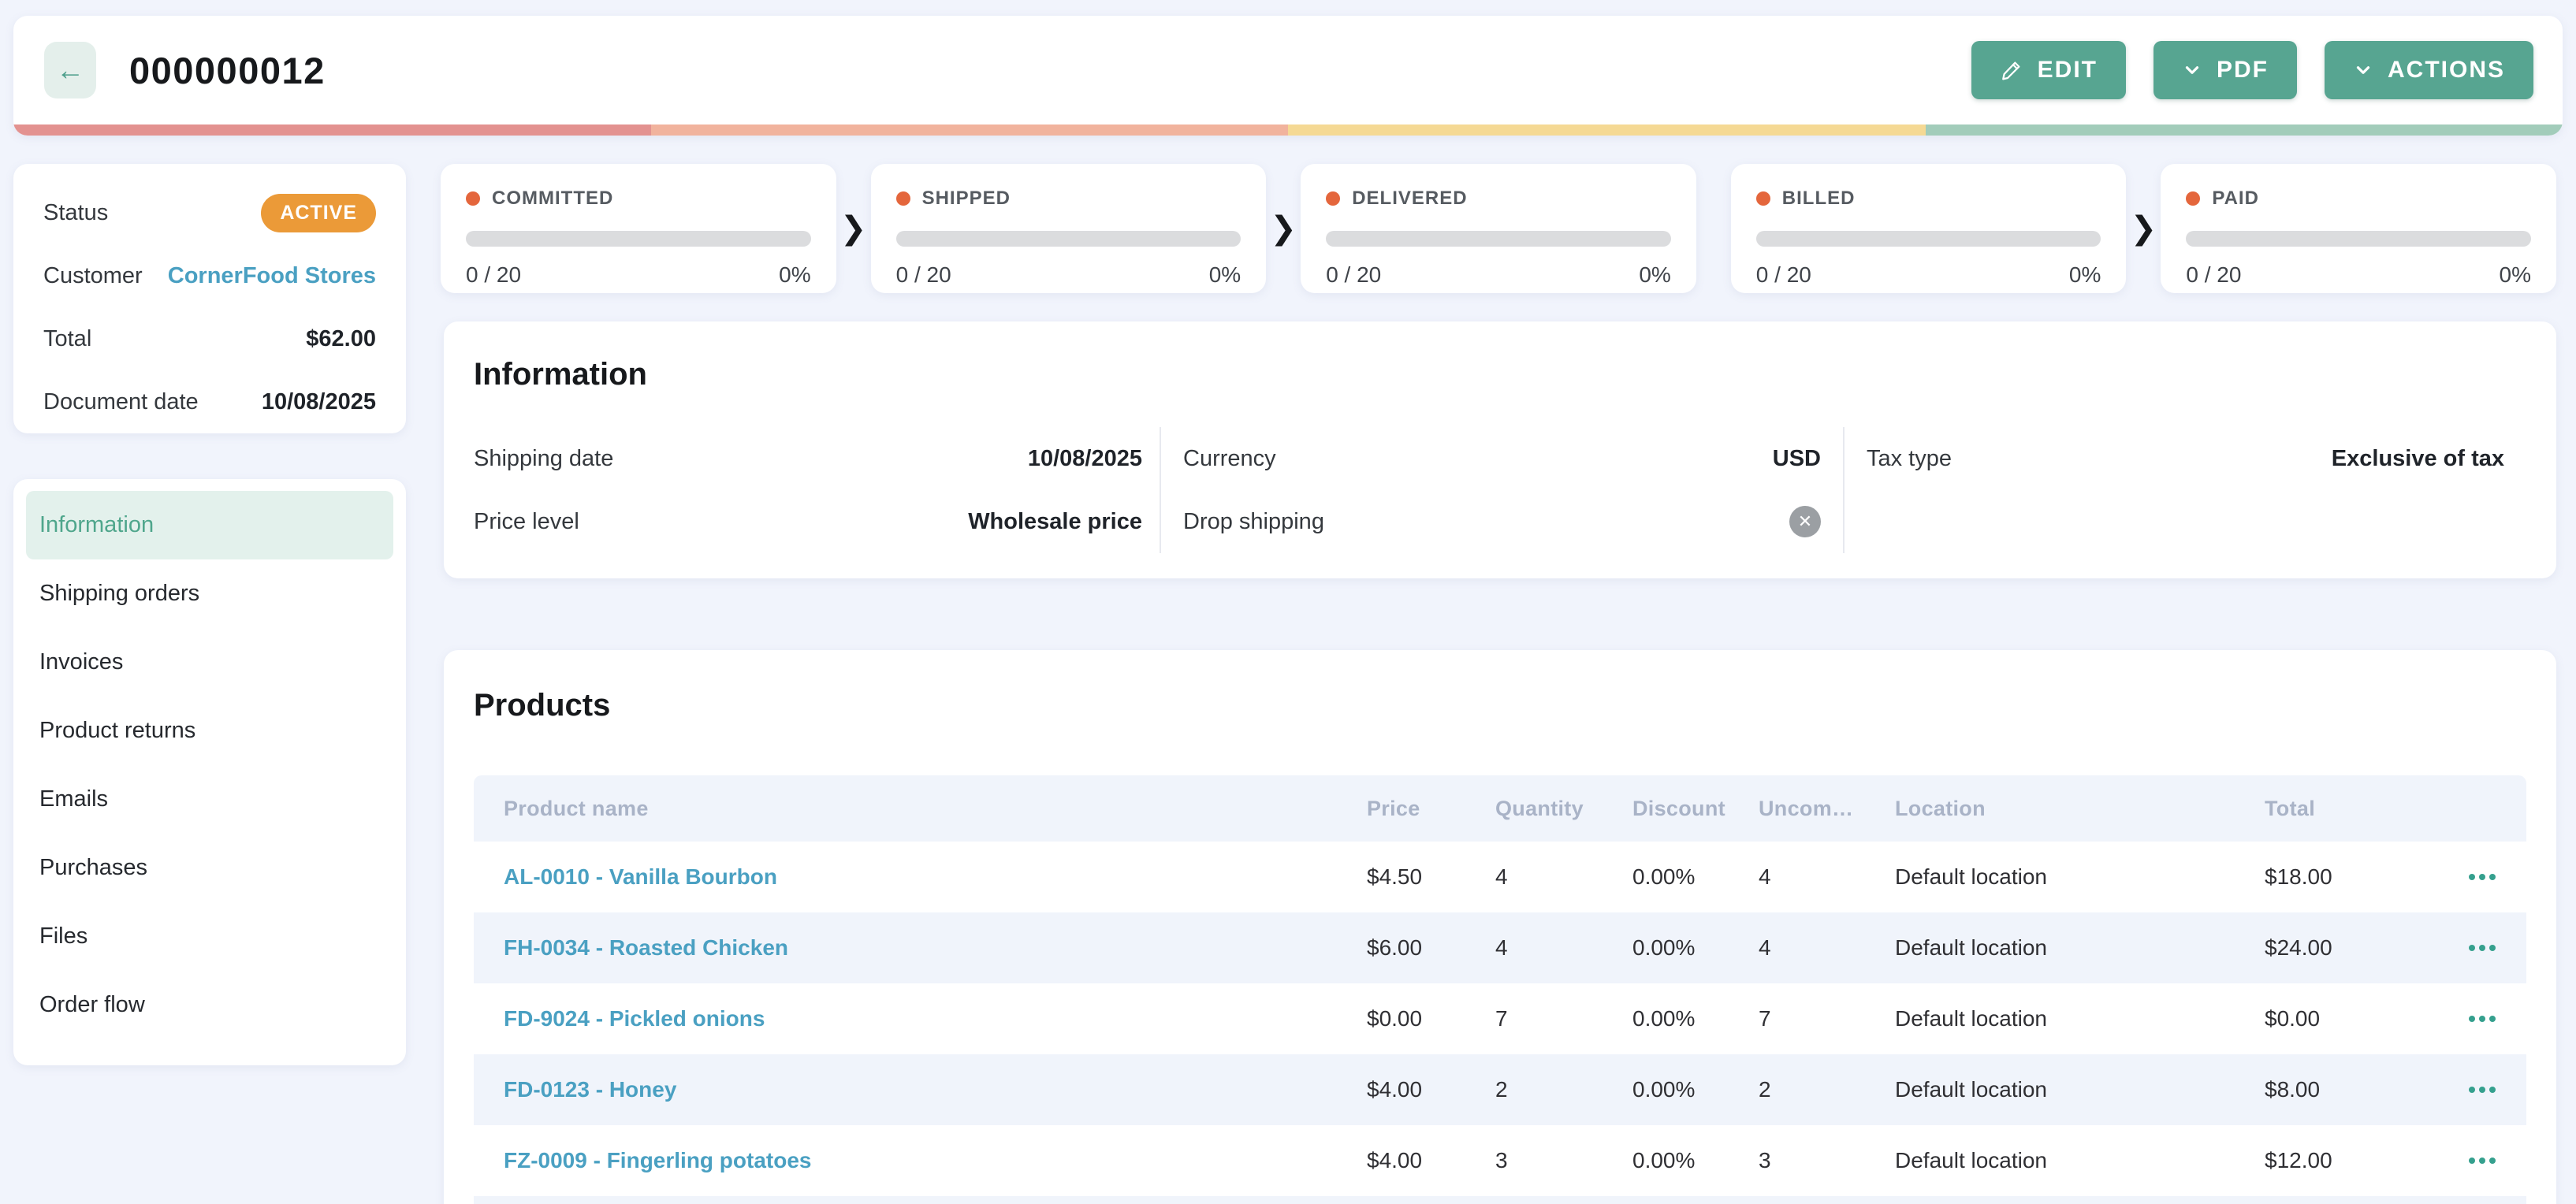 This screenshot has height=1204, width=2576. I want to click on tax-type-value: Exclusive of tax, so click(2417, 458).